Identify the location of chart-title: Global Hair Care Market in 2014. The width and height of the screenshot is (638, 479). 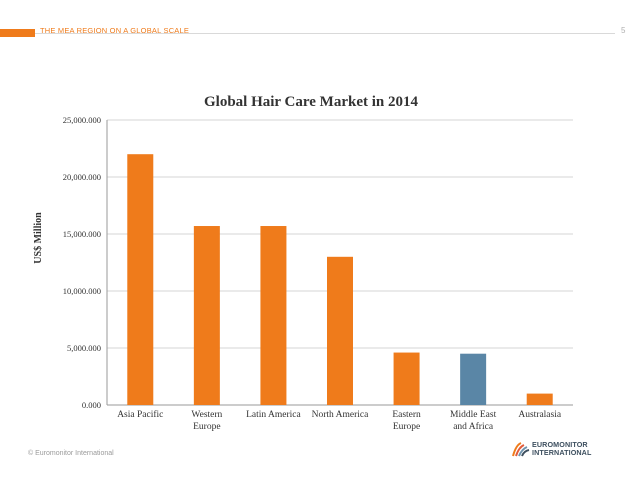
(311, 102).